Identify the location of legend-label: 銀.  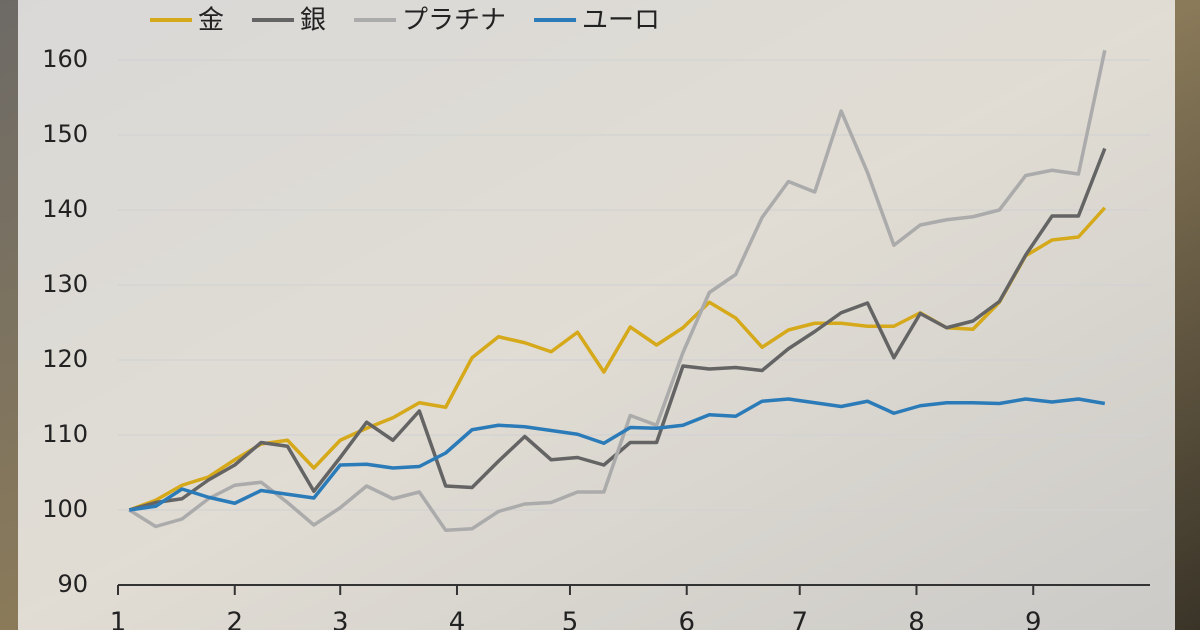
(313, 21).